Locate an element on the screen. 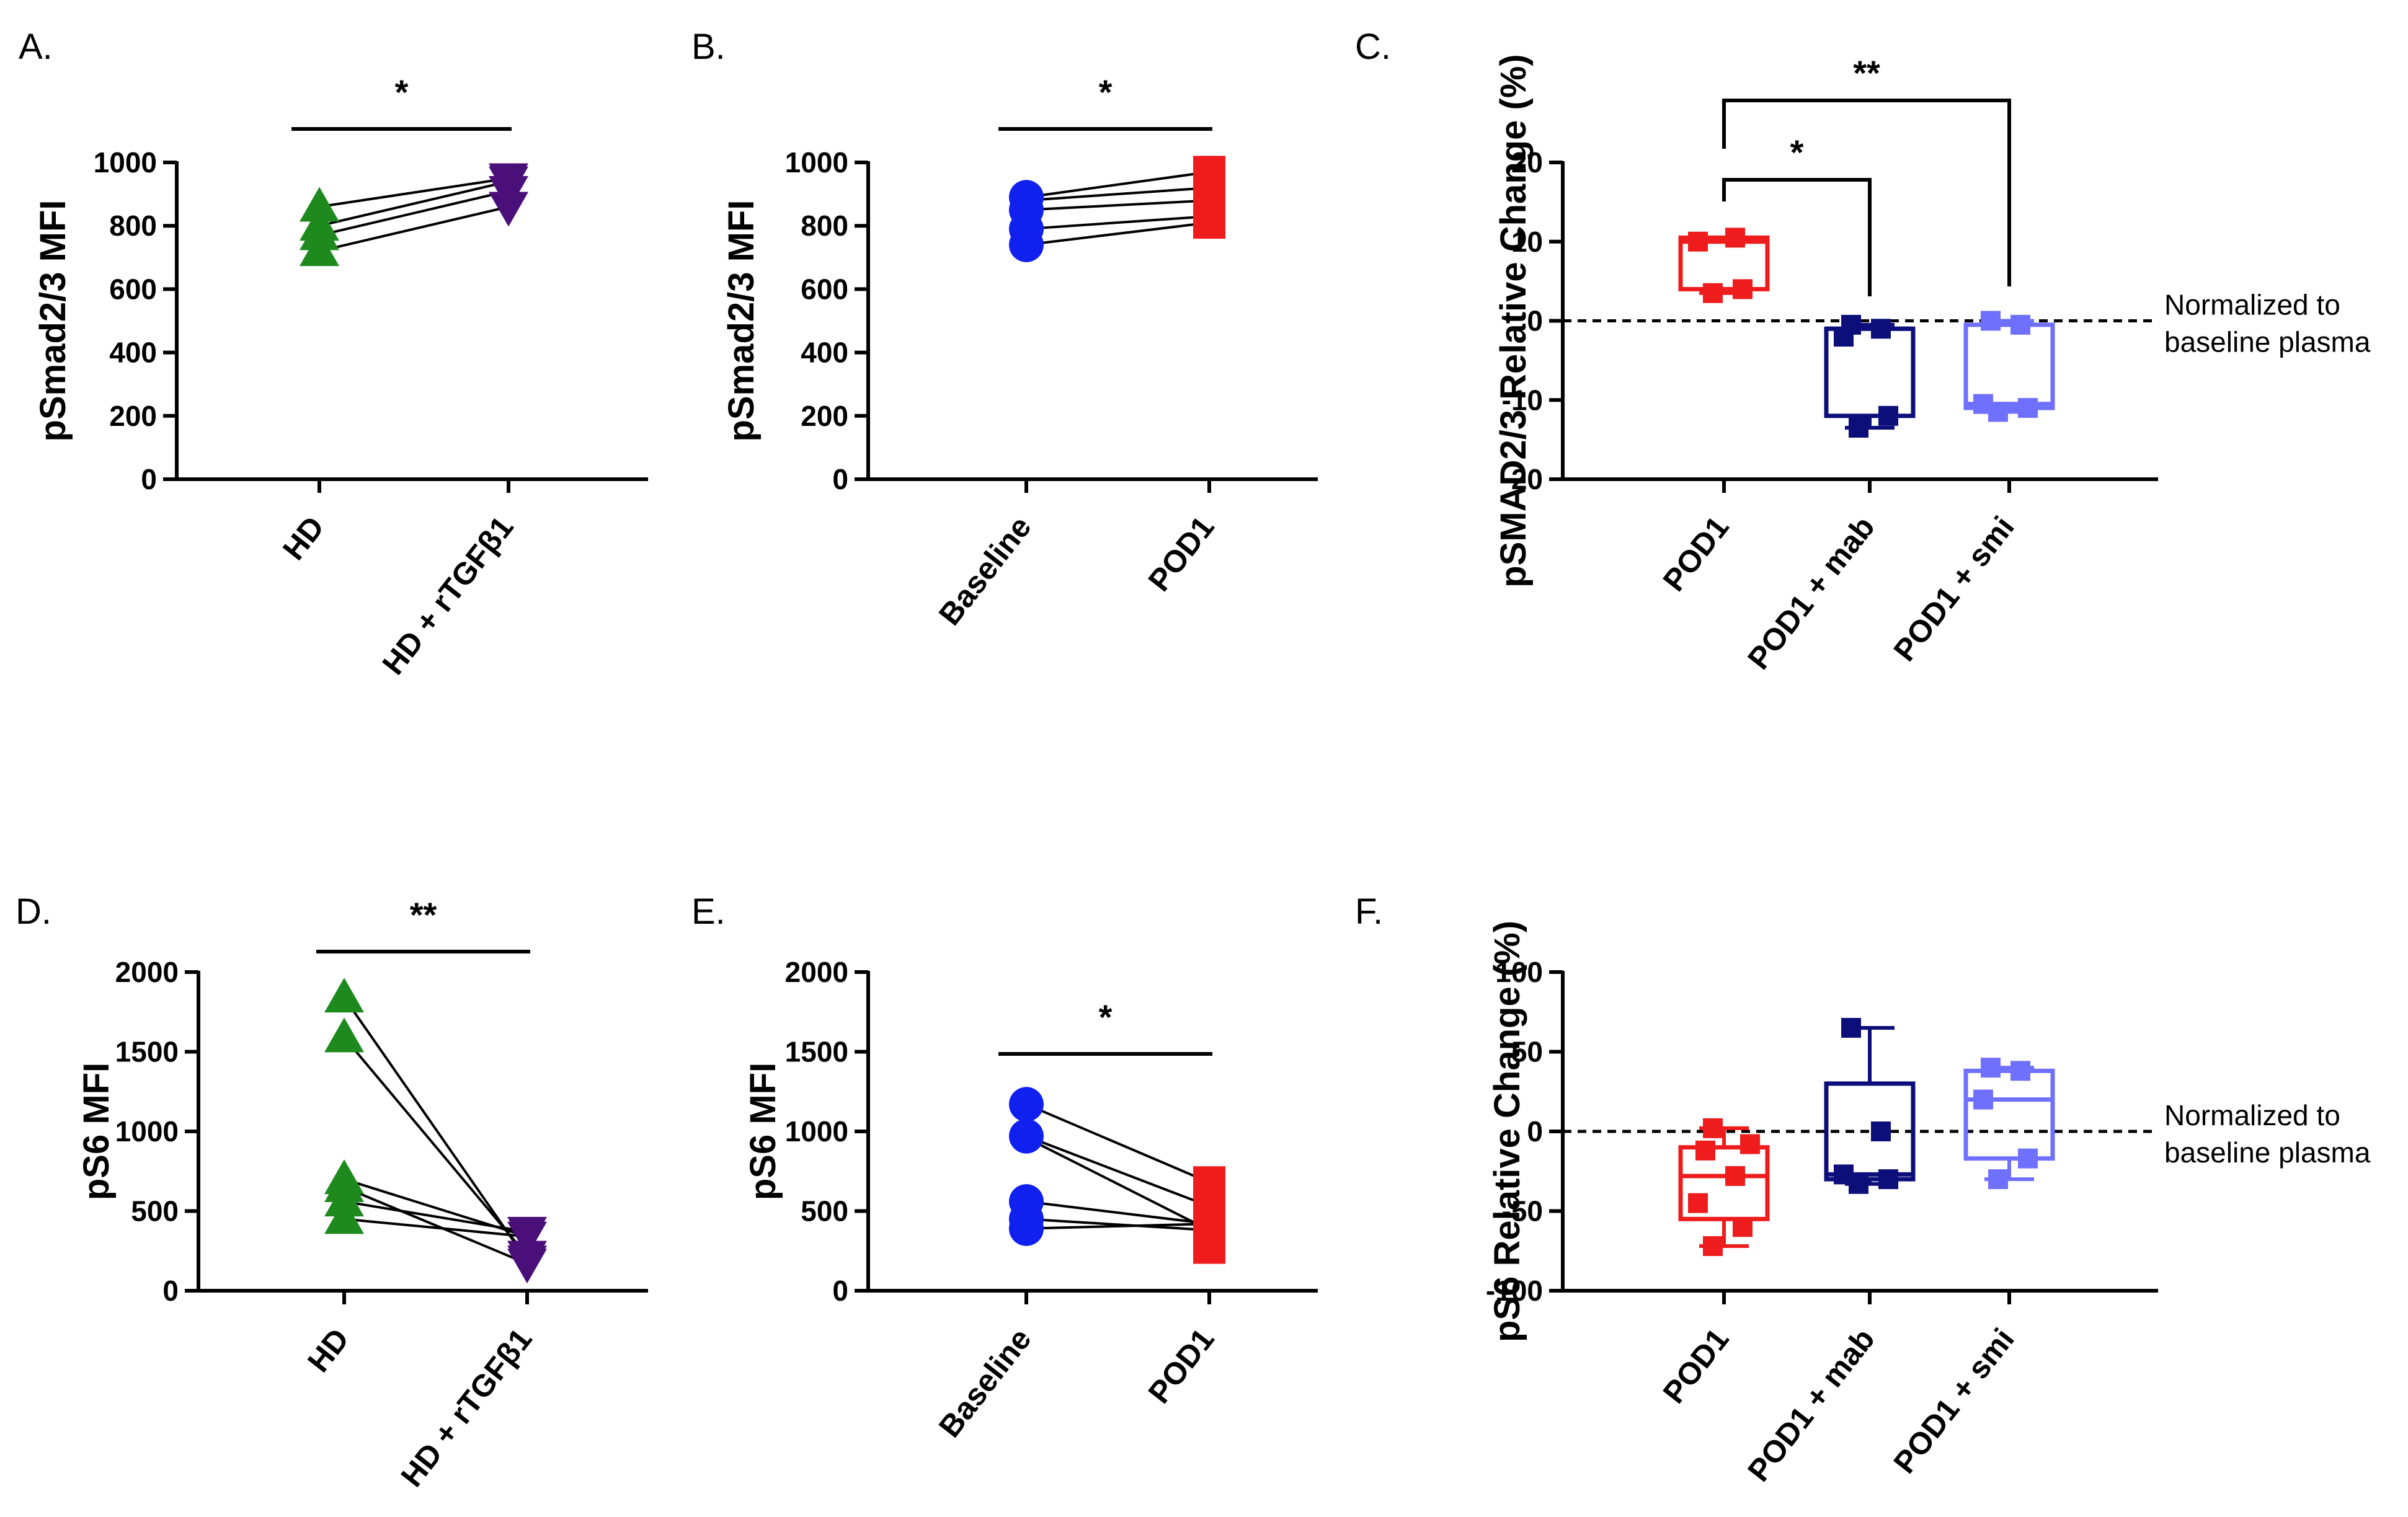 The image size is (2408, 1517). y-tick-label: -10 is located at coordinates (1522, 400).